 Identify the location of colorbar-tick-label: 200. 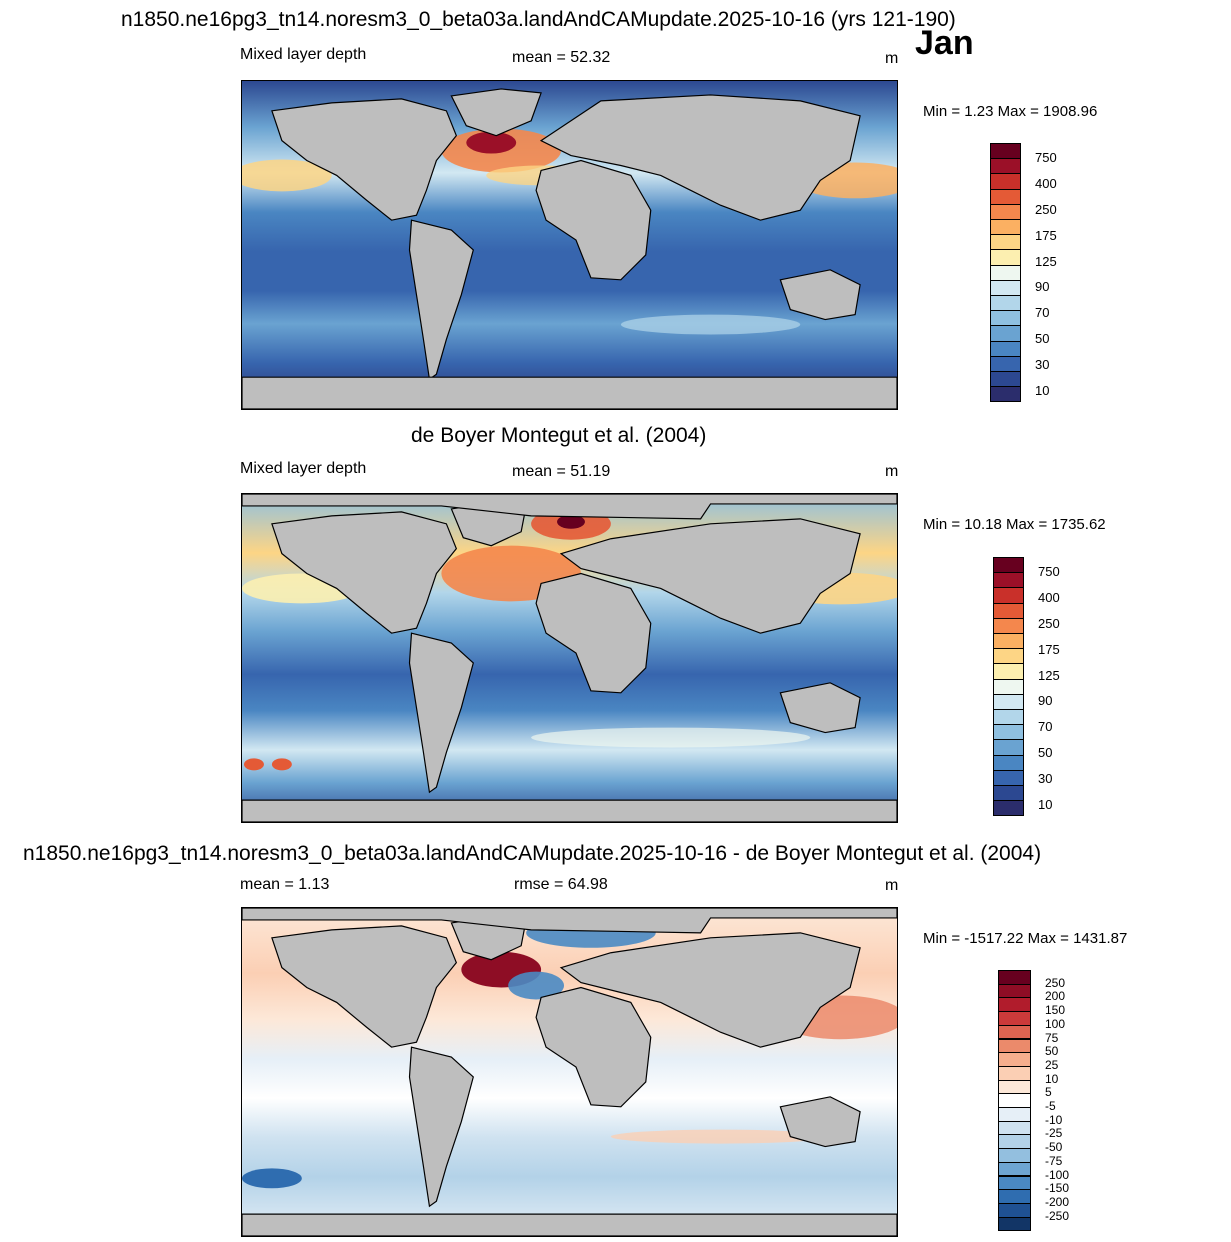
(1055, 996).